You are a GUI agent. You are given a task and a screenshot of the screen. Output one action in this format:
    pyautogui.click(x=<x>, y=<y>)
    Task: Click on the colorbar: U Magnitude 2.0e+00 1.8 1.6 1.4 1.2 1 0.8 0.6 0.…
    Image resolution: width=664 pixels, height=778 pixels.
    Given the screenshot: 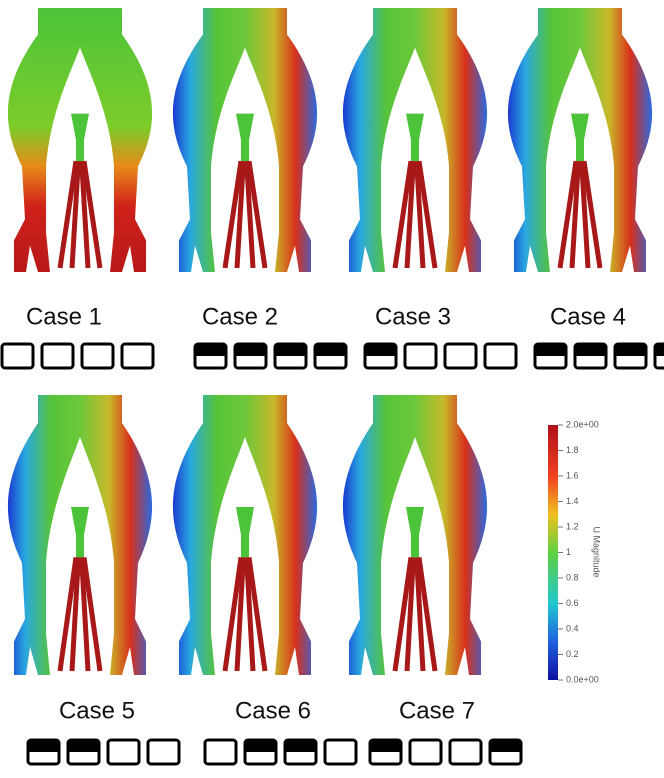 What is the action you would take?
    pyautogui.click(x=575, y=551)
    